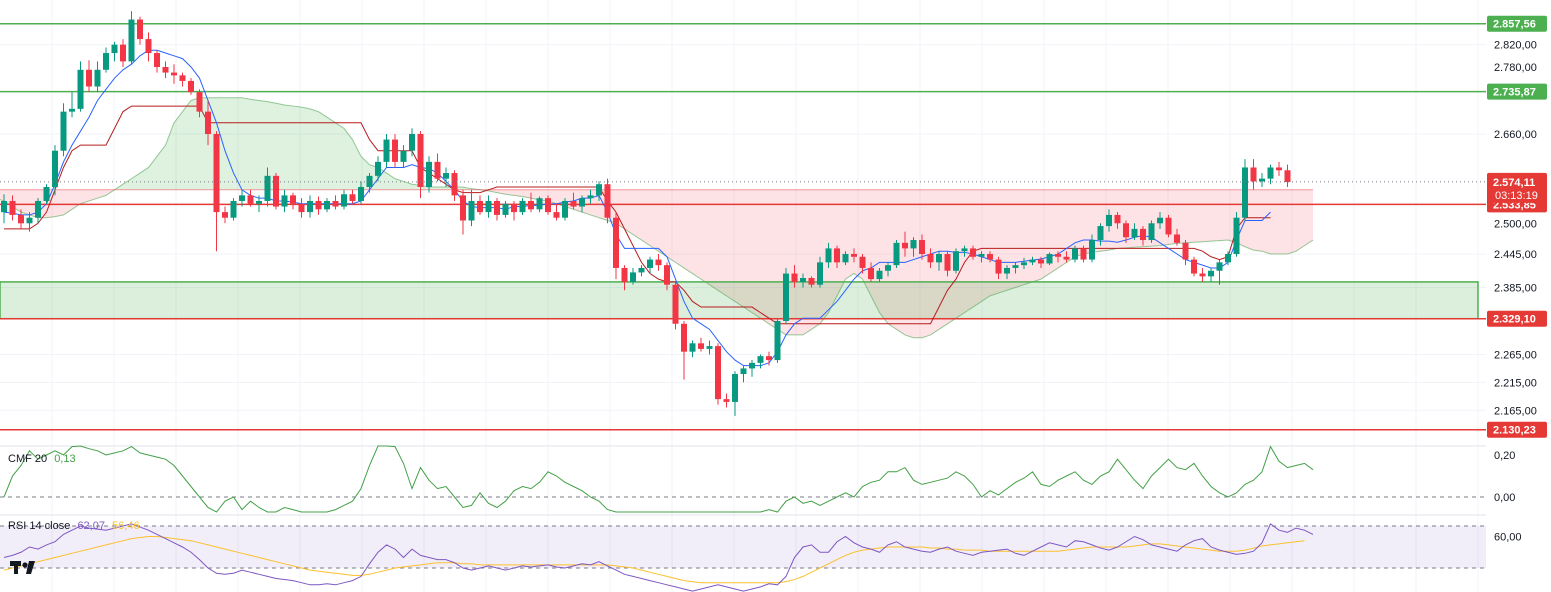  I want to click on tradingview-logo, so click(22, 567).